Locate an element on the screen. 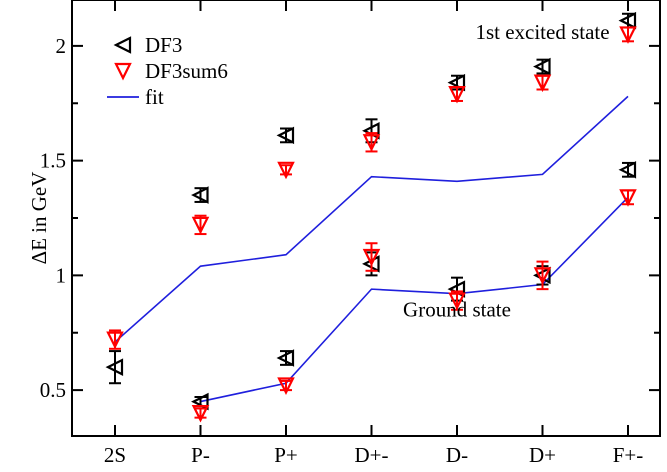 The height and width of the screenshot is (472, 667). x-tick-label: D+ is located at coordinates (542, 455).